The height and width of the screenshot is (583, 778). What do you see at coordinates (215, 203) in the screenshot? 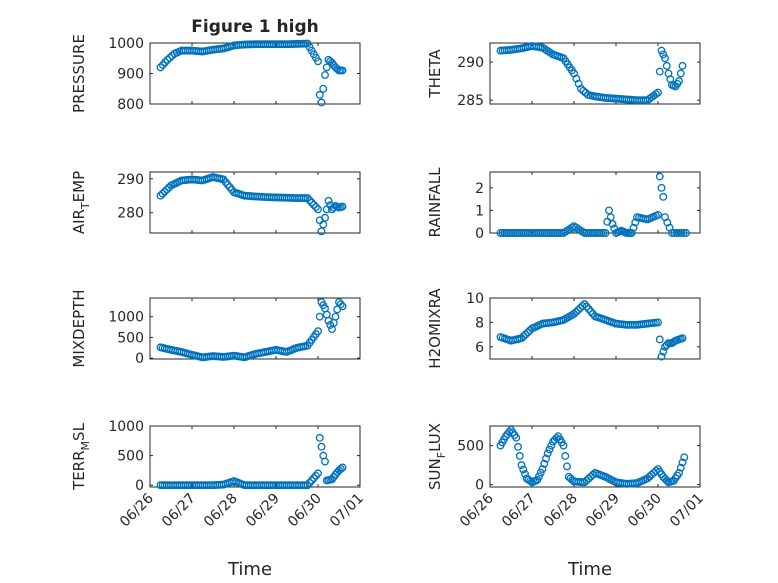
I see `subplot-air_temp: 280 290 AIRTEMP` at bounding box center [215, 203].